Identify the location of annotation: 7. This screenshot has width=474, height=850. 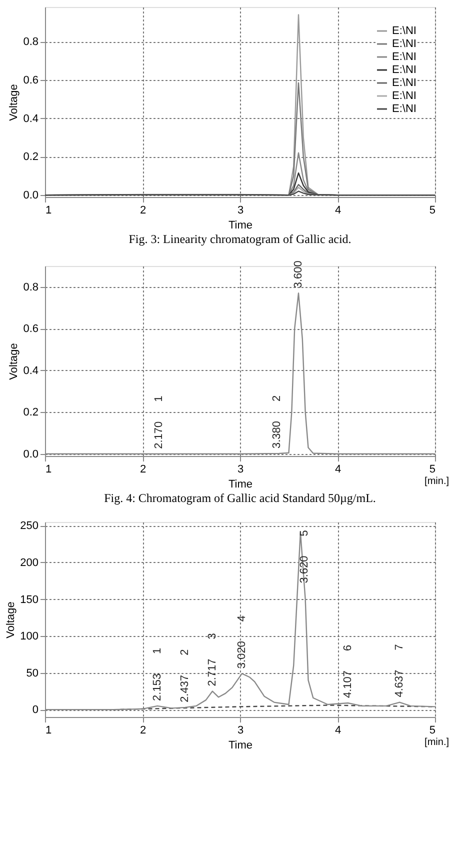
(400, 647).